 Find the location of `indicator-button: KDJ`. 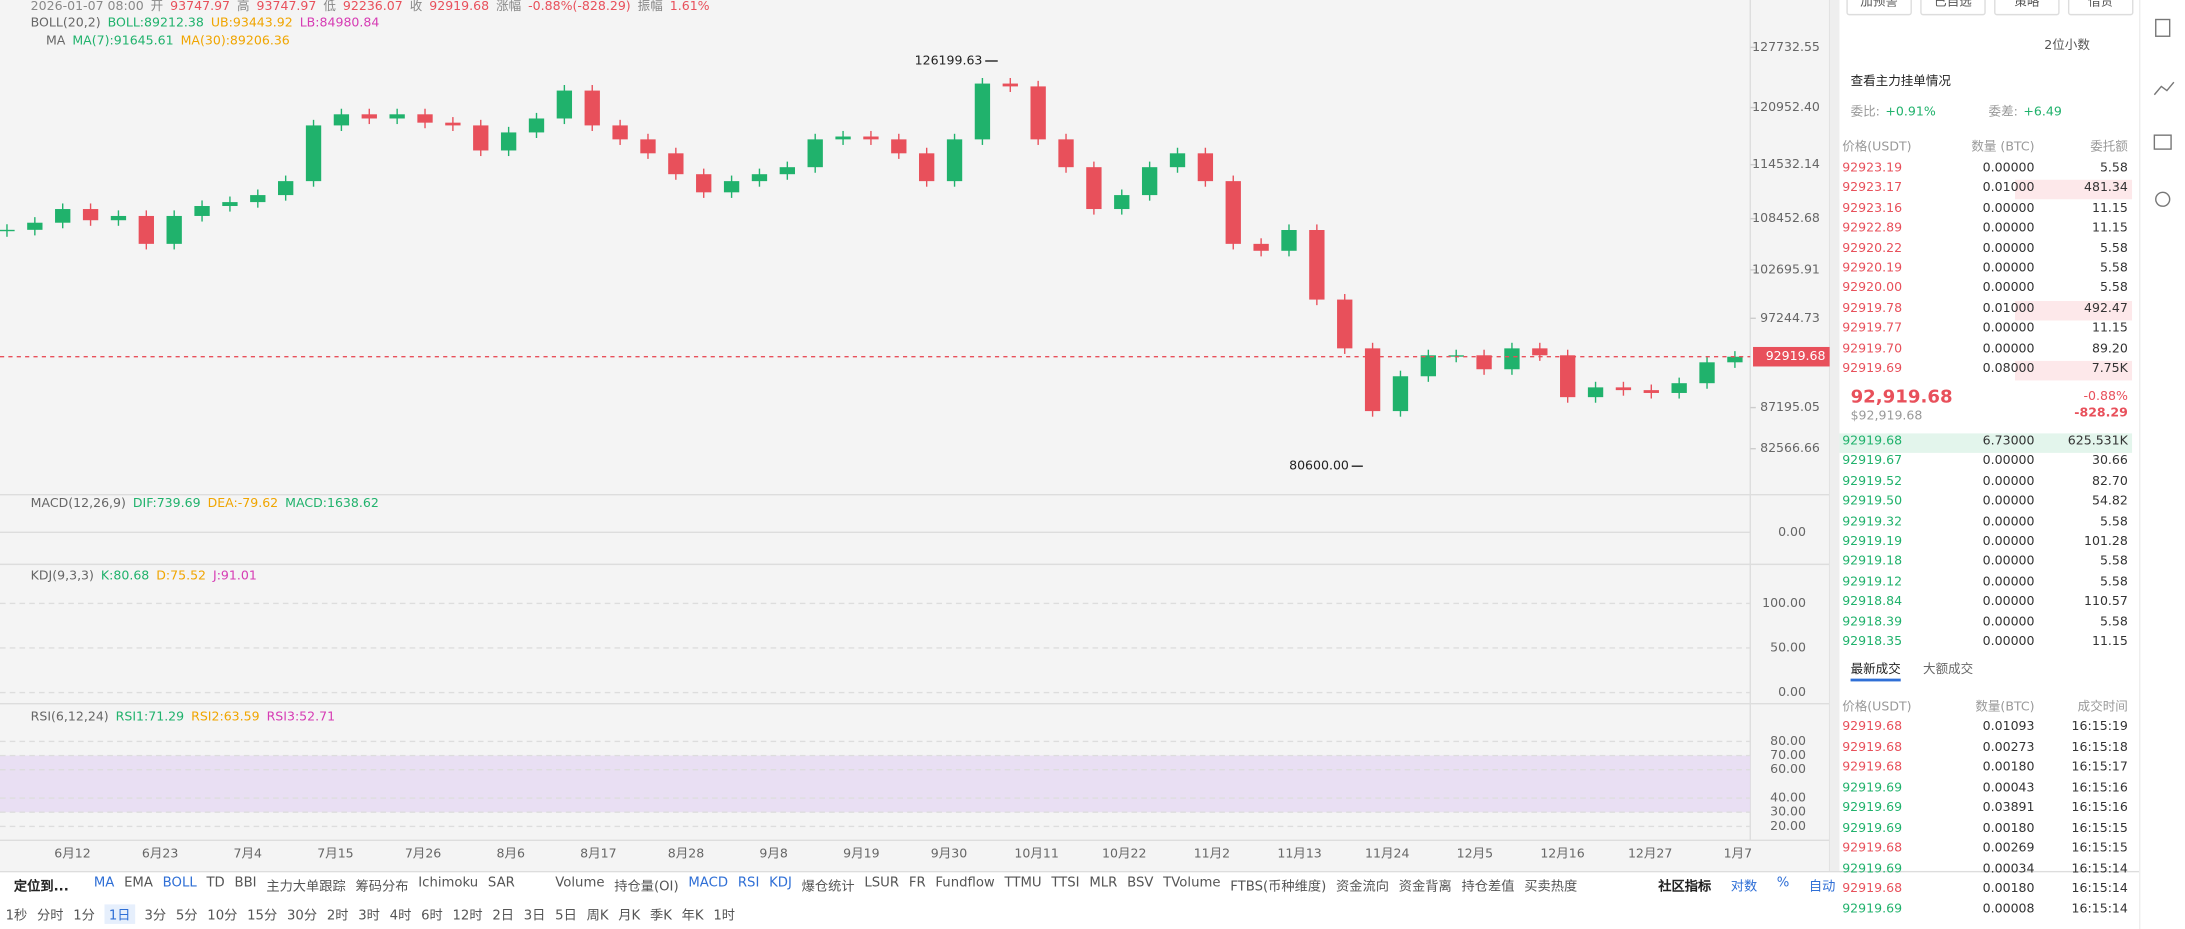

indicator-button: KDJ is located at coordinates (780, 883).